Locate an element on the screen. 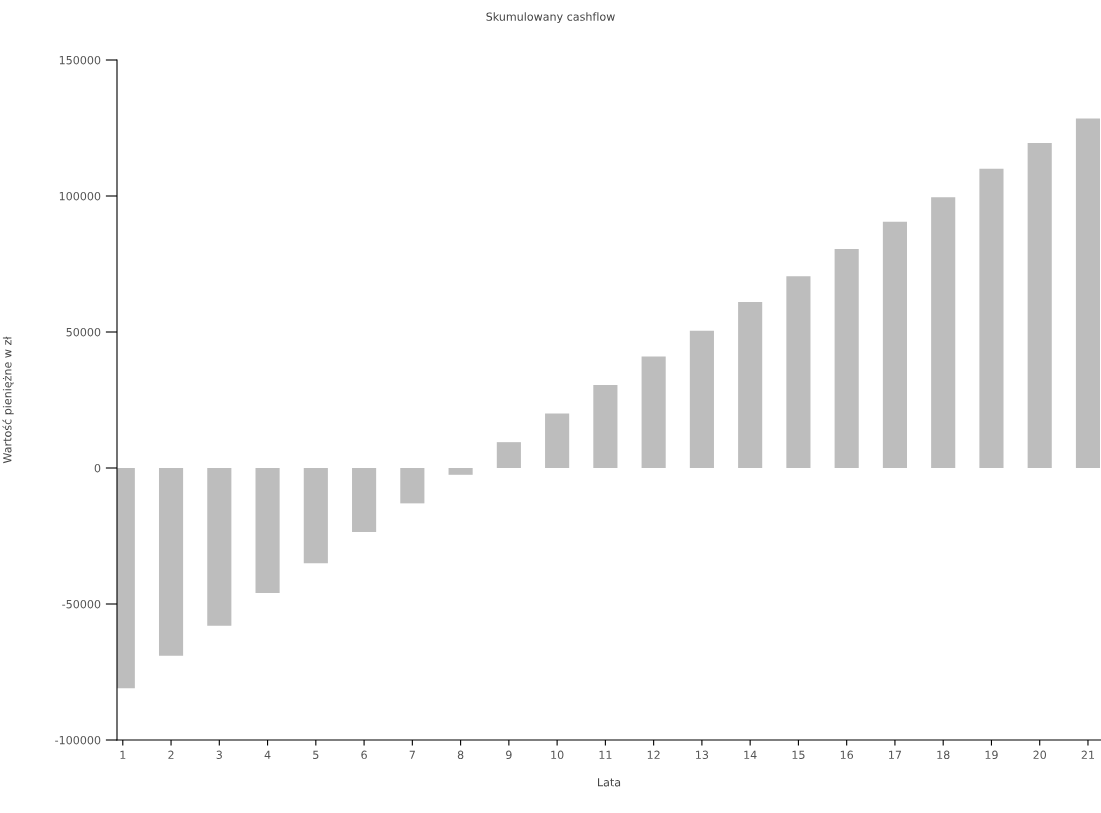 The height and width of the screenshot is (813, 1101). x-tick-label: 17 is located at coordinates (895, 754).